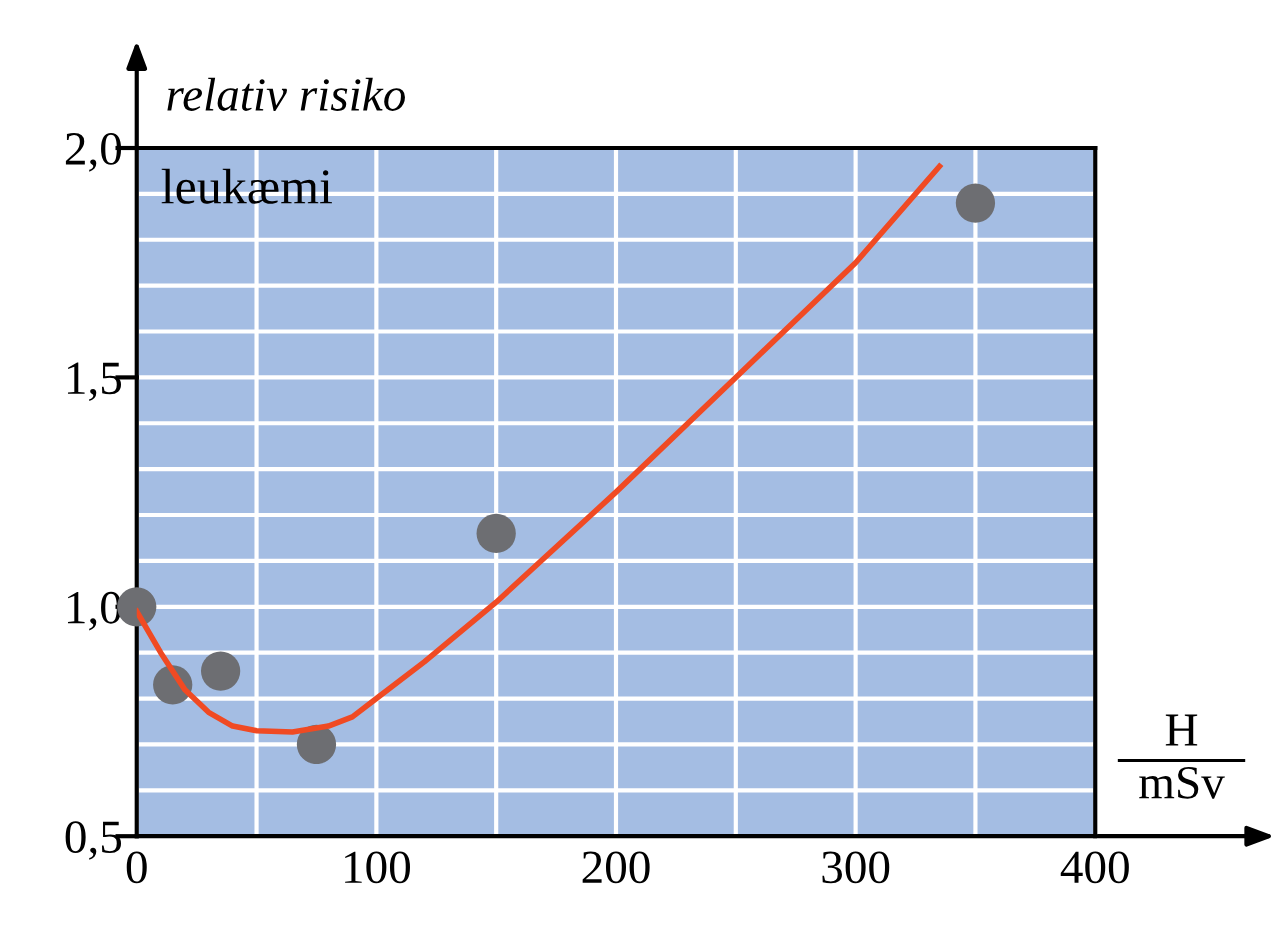 The image size is (1278, 925). I want to click on y-tick-label: 1,5, so click(94, 382).